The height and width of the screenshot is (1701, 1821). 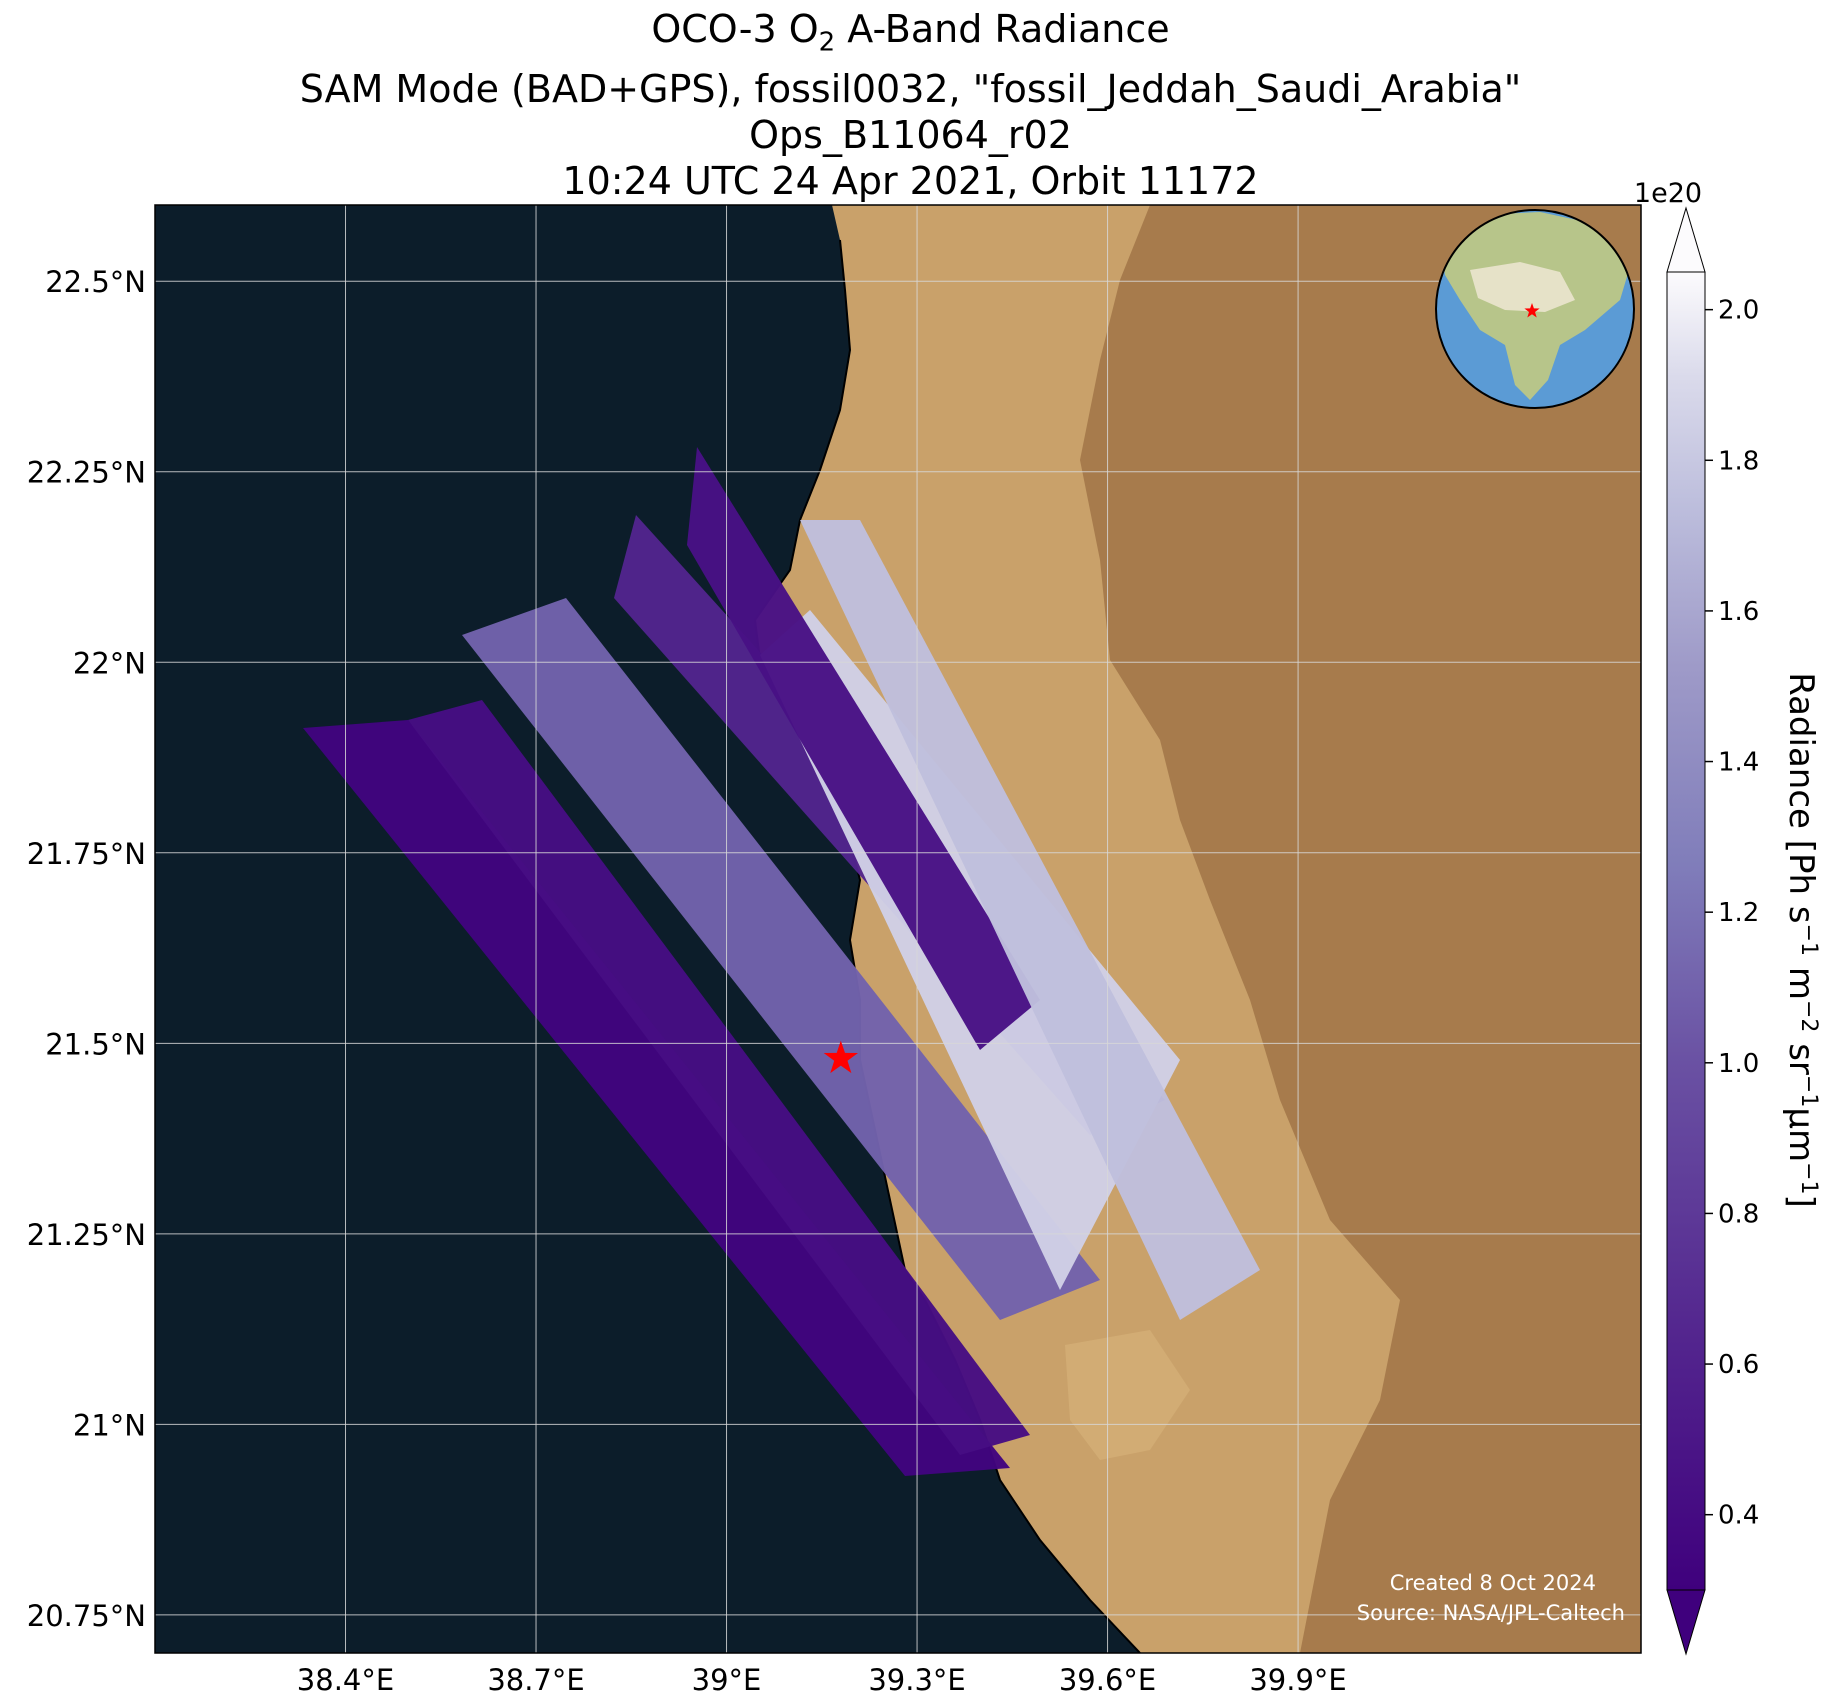 What do you see at coordinates (1738, 612) in the screenshot?
I see `colorbar-tick-label: 1.6` at bounding box center [1738, 612].